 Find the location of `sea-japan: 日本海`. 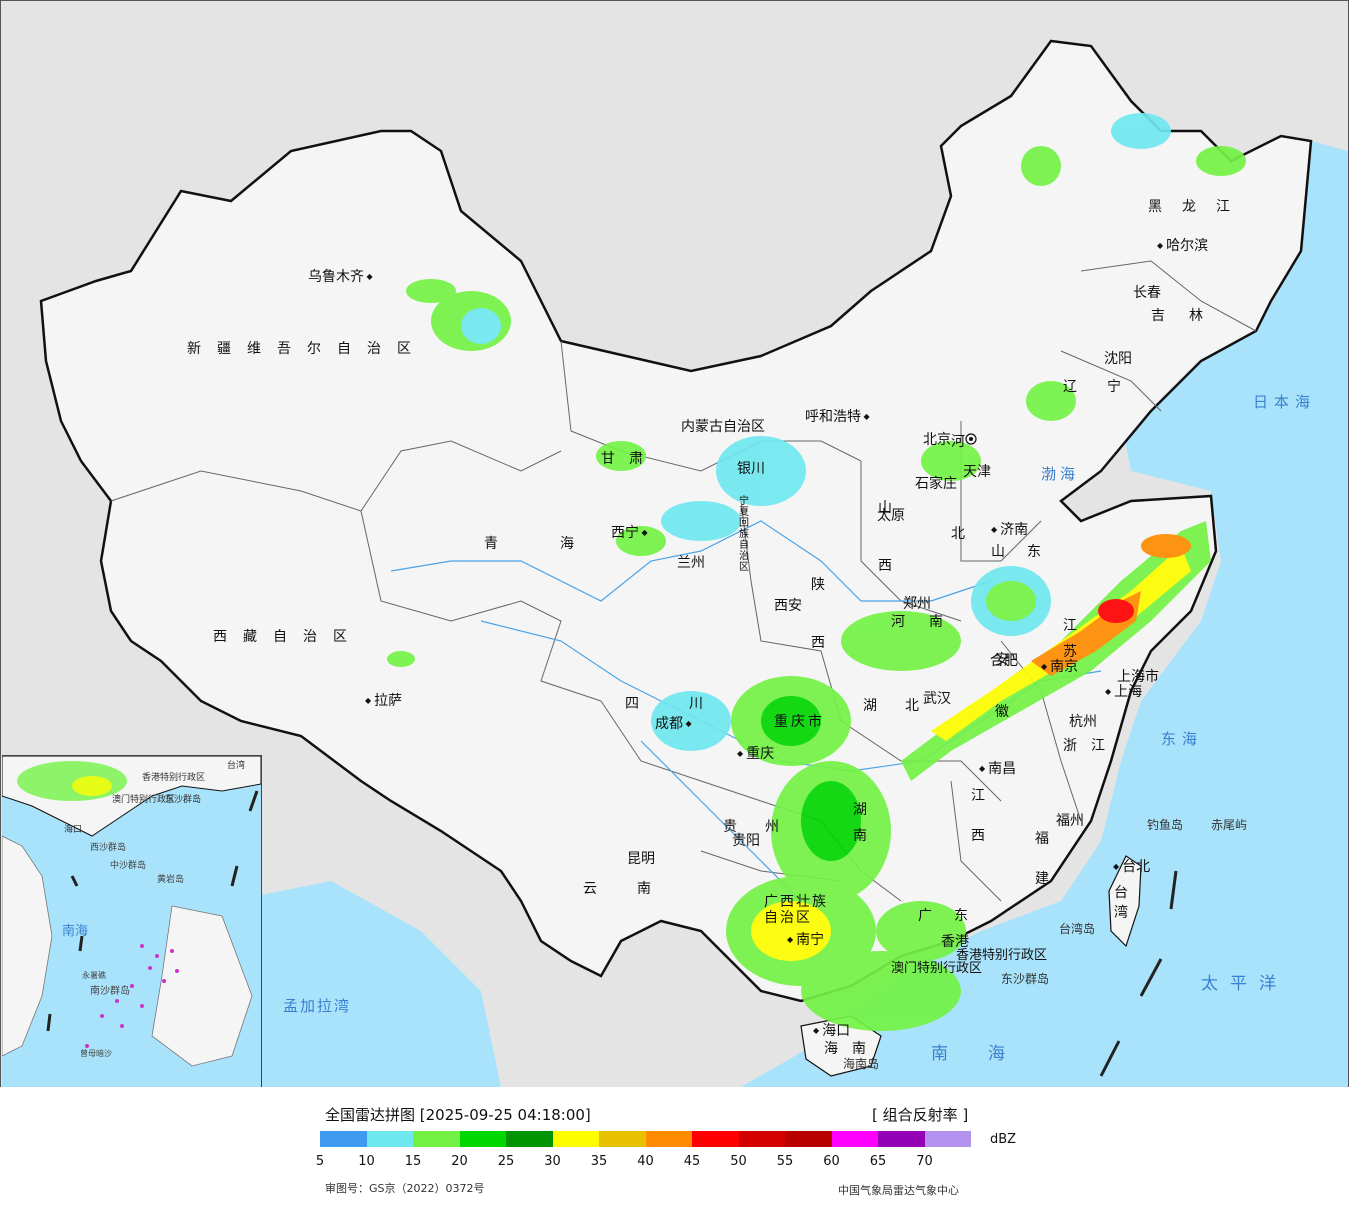

sea-japan: 日本海 is located at coordinates (1285, 402).